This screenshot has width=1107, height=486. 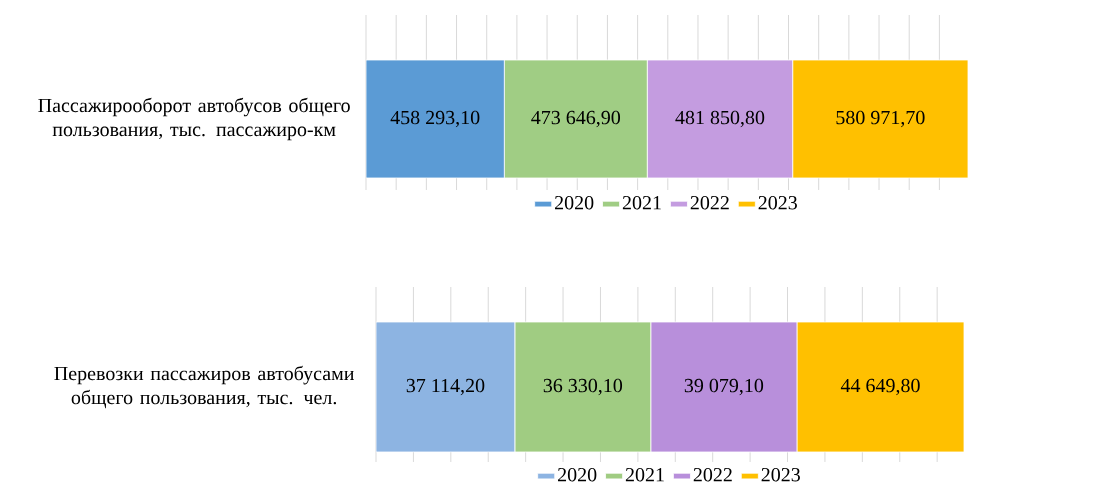 I want to click on data-label: 39 079,10, so click(x=724, y=387).